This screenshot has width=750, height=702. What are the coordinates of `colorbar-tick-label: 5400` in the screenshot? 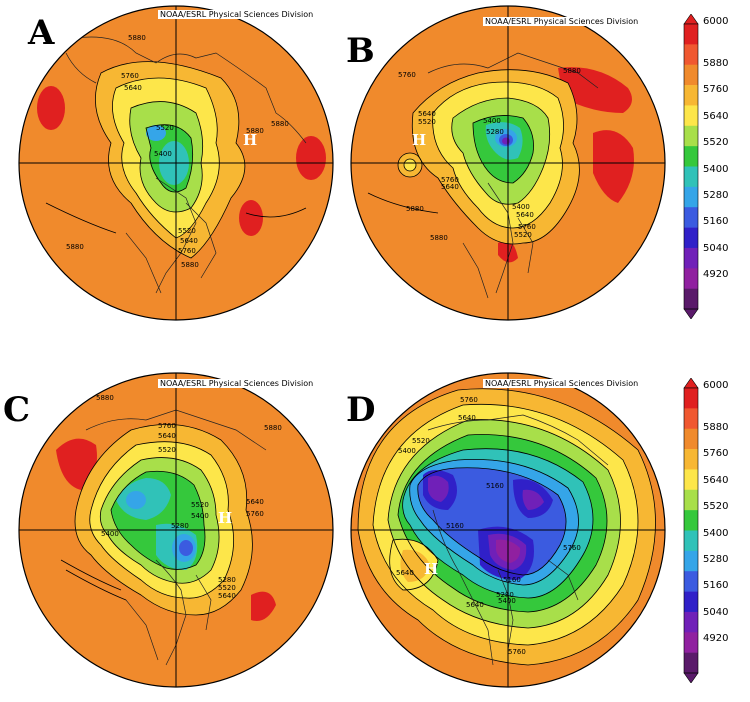 It's located at (716, 169).